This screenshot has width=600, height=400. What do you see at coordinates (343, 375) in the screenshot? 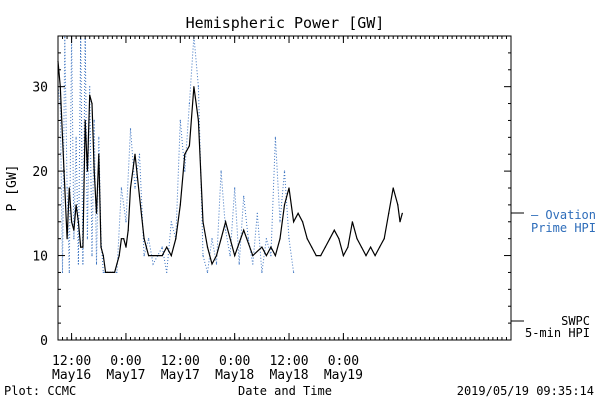
I see `x-tick-date: May19` at bounding box center [343, 375].